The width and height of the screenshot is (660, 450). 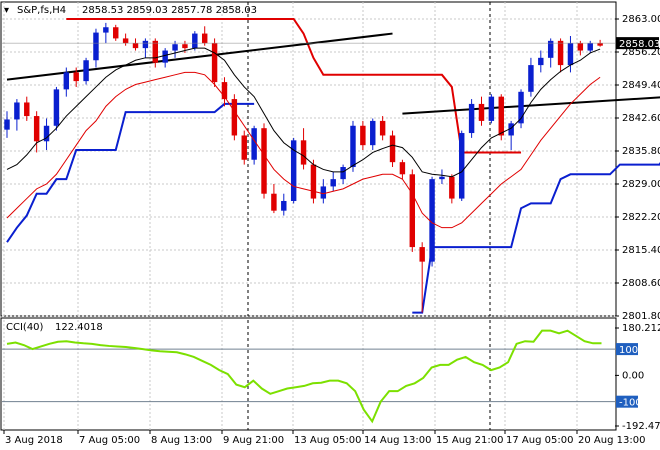 What do you see at coordinates (641, 283) in the screenshot?
I see `price-tick-label: 2808.60` at bounding box center [641, 283].